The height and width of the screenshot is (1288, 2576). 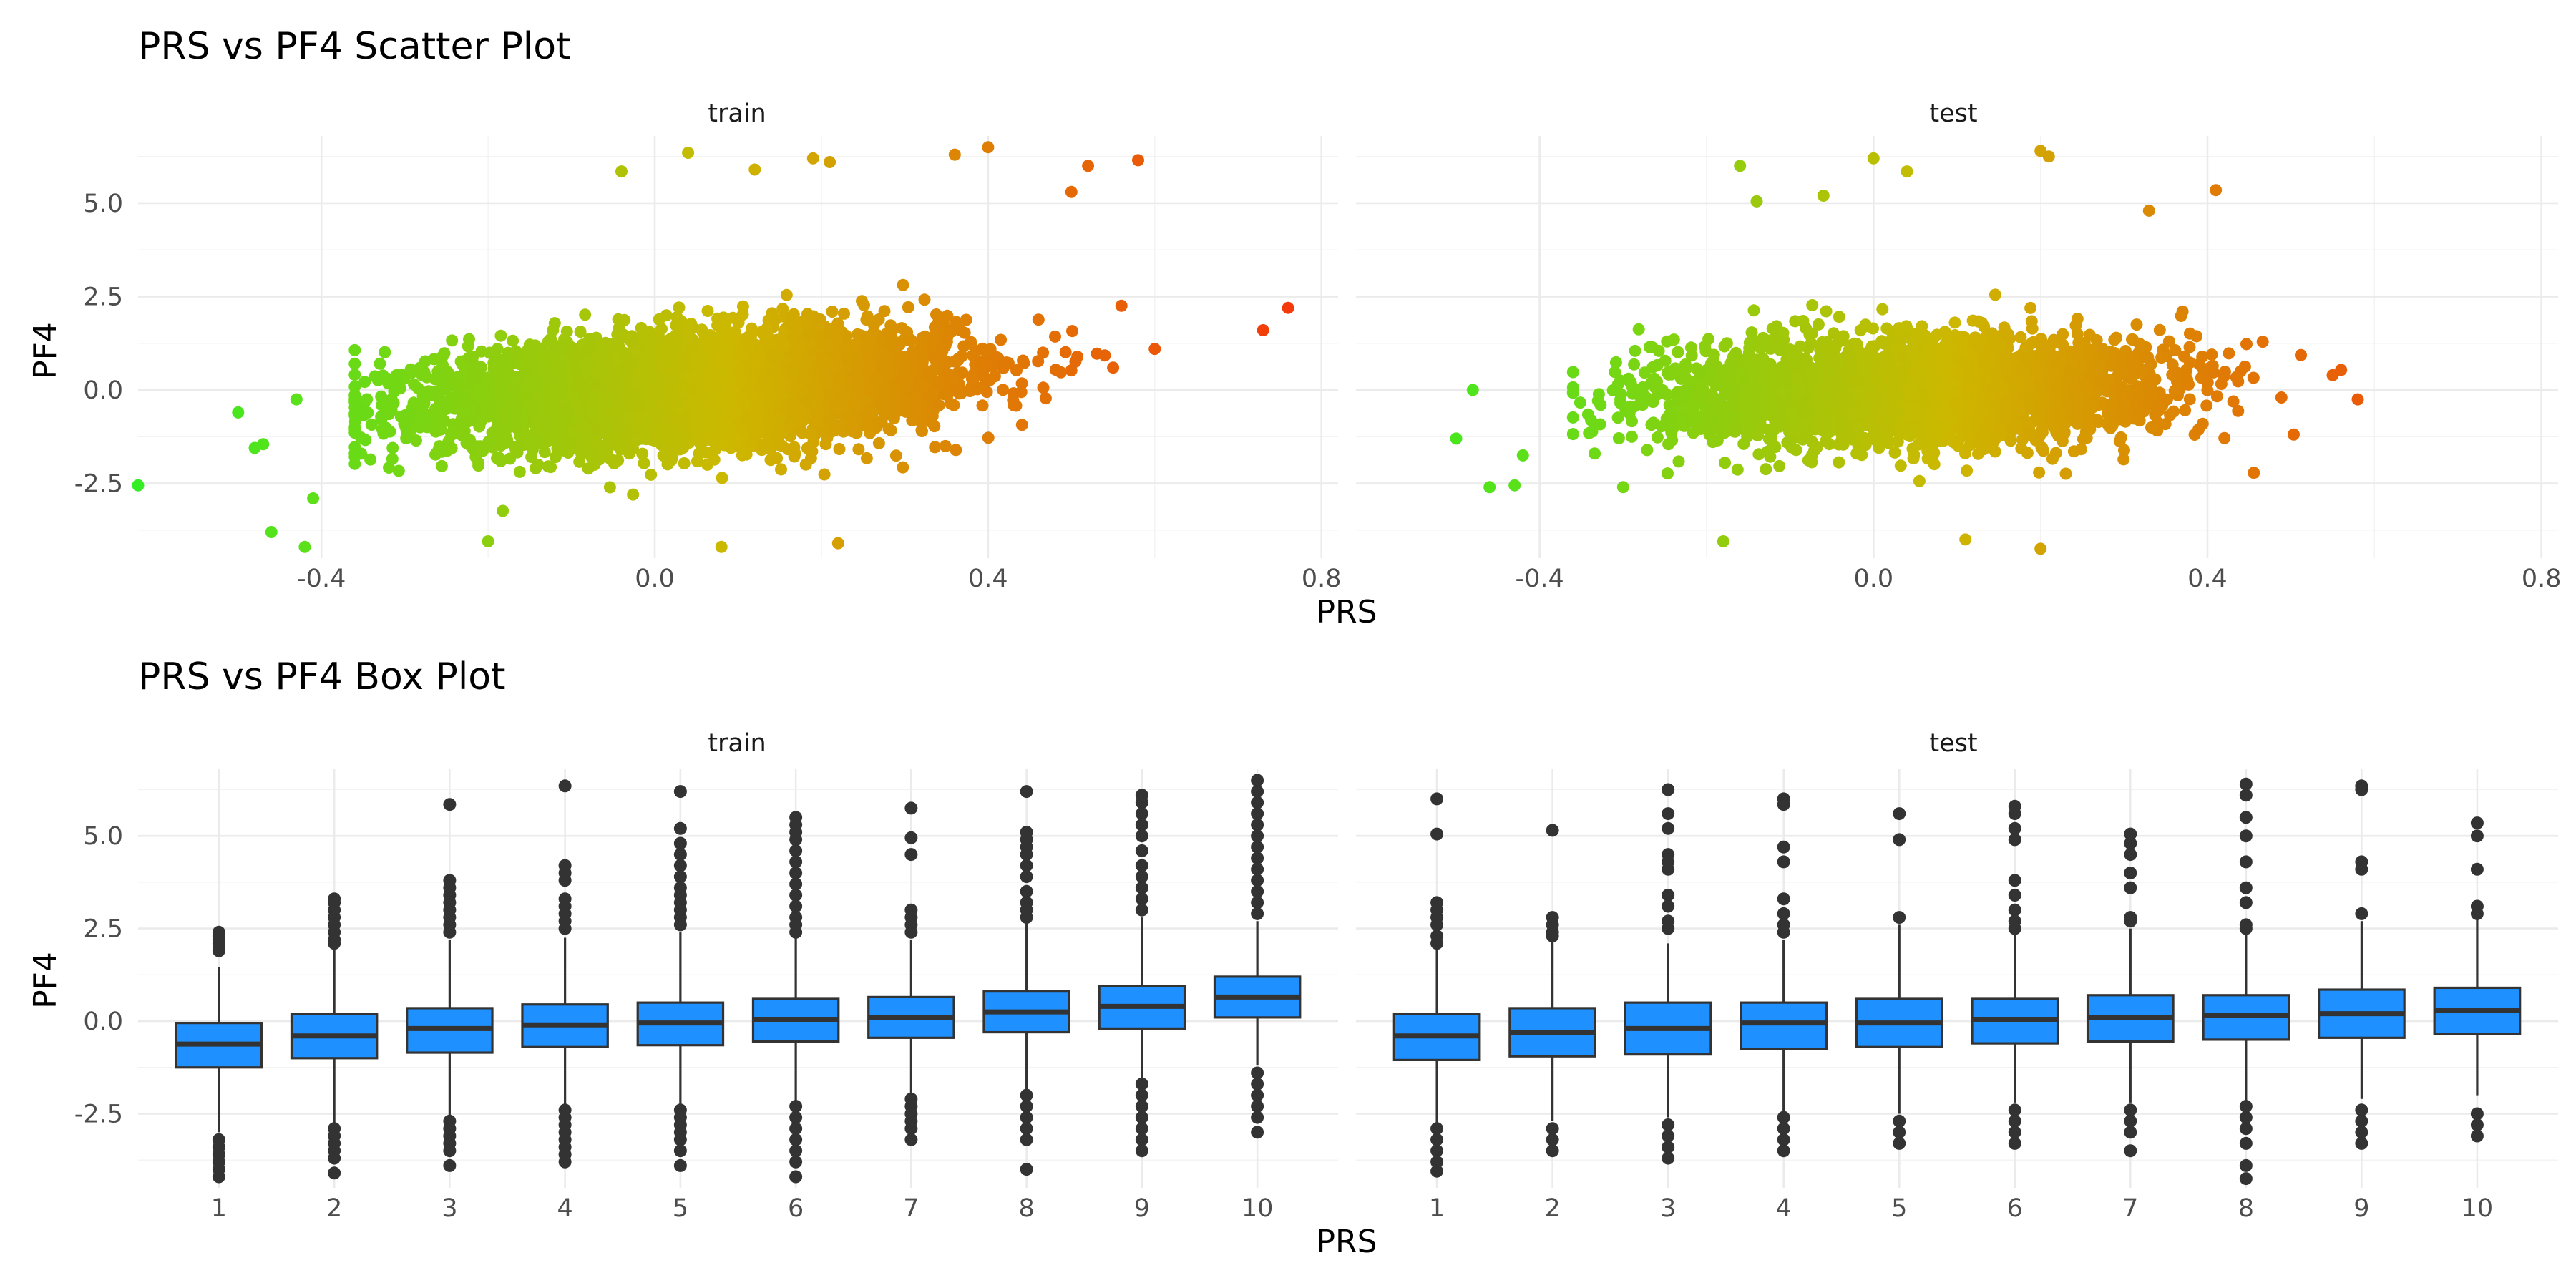 What do you see at coordinates (103, 297) in the screenshot?
I see `y-tick-label: 2.5` at bounding box center [103, 297].